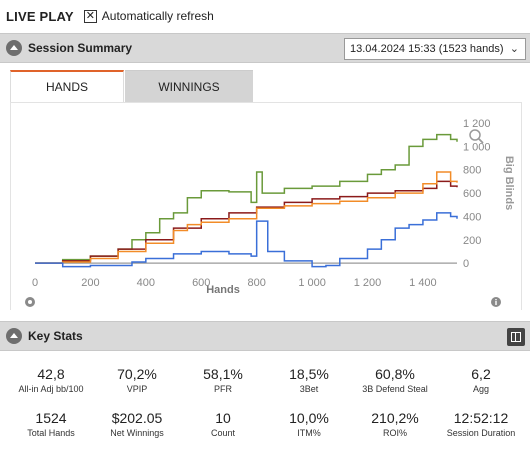 Image resolution: width=530 pixels, height=451 pixels. What do you see at coordinates (30, 302) in the screenshot?
I see `gear-icon` at bounding box center [30, 302].